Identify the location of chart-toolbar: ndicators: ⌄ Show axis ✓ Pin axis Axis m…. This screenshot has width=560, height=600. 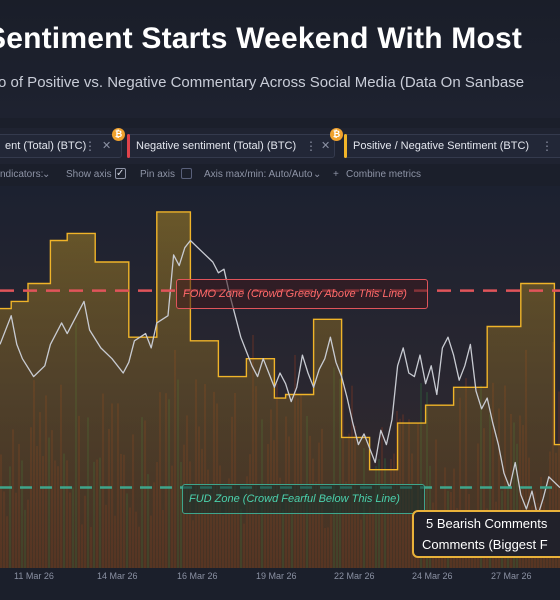
(280, 175).